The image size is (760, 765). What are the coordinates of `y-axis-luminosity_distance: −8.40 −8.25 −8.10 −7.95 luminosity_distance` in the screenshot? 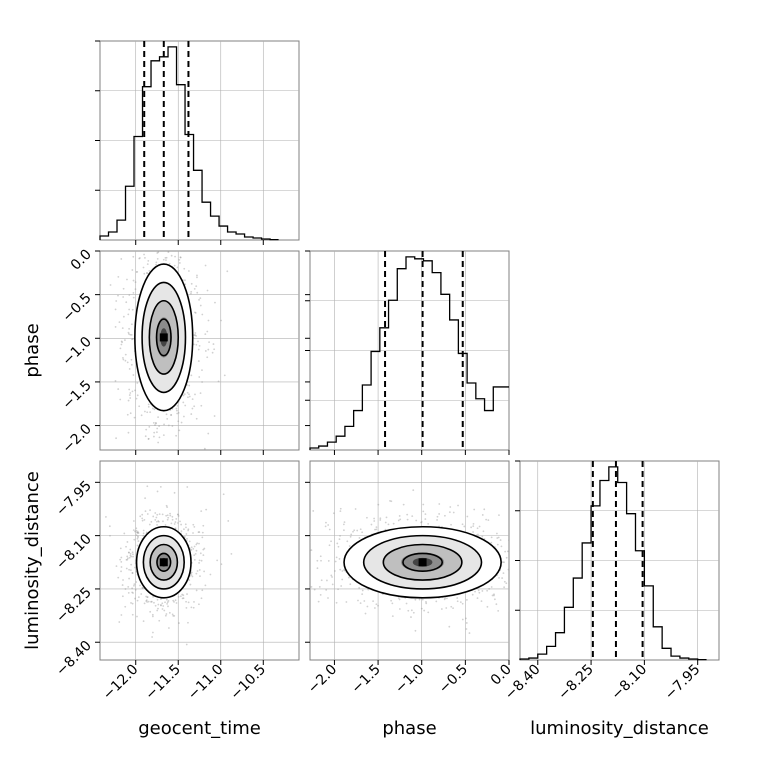 It's located at (61, 575).